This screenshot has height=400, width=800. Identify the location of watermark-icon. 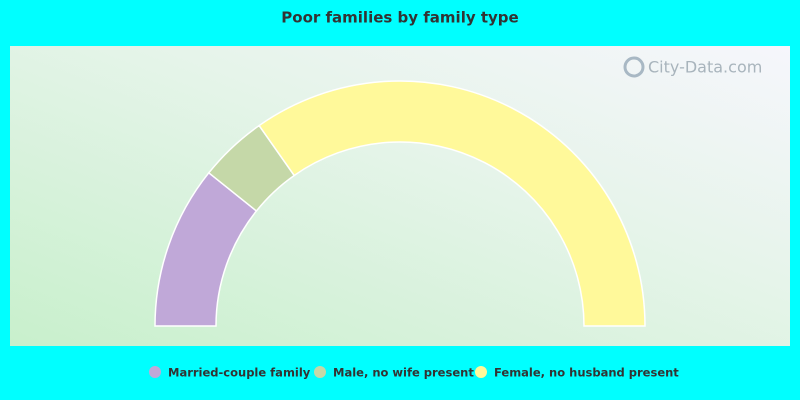
(634, 67).